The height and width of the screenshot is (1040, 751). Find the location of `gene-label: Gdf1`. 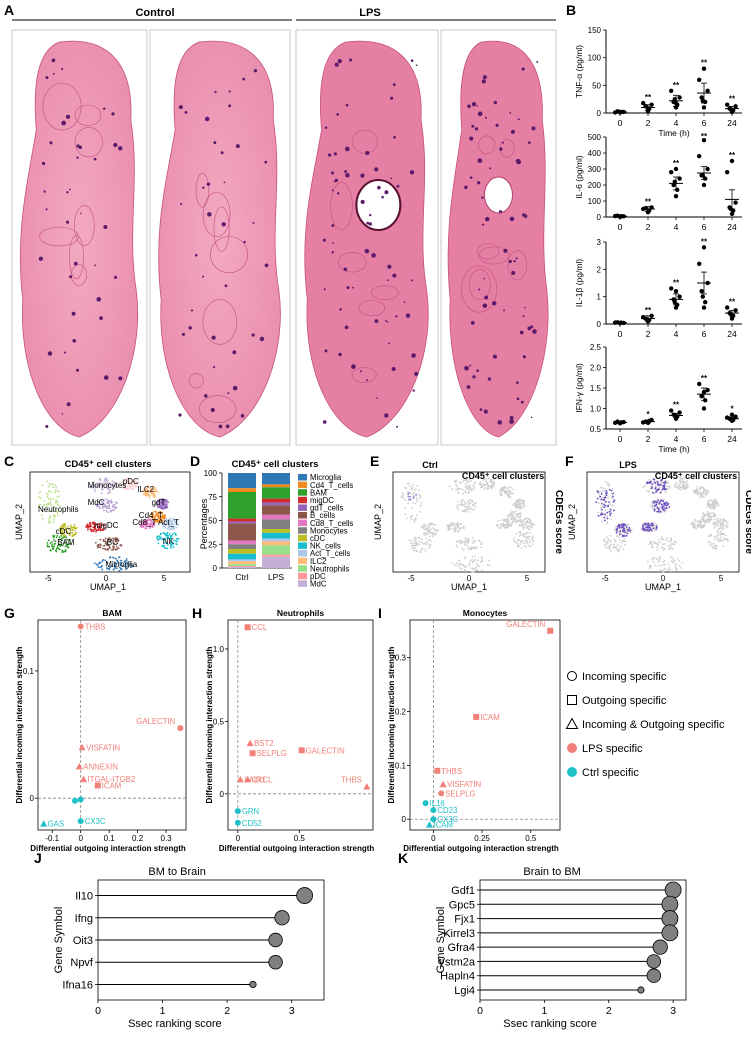

gene-label: Gdf1 is located at coordinates (463, 891).